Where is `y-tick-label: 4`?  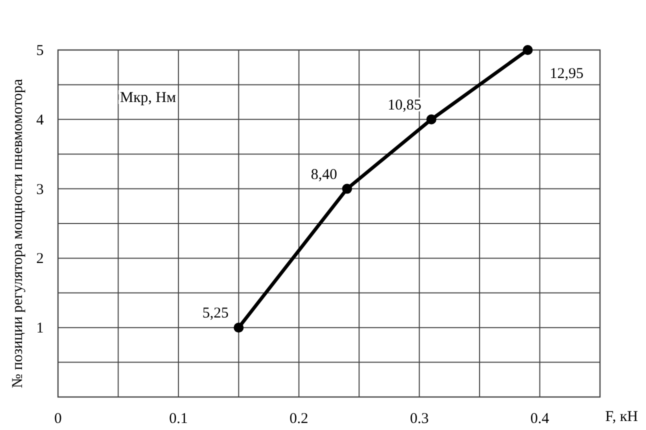
y-tick-label: 4 is located at coordinates (40, 120).